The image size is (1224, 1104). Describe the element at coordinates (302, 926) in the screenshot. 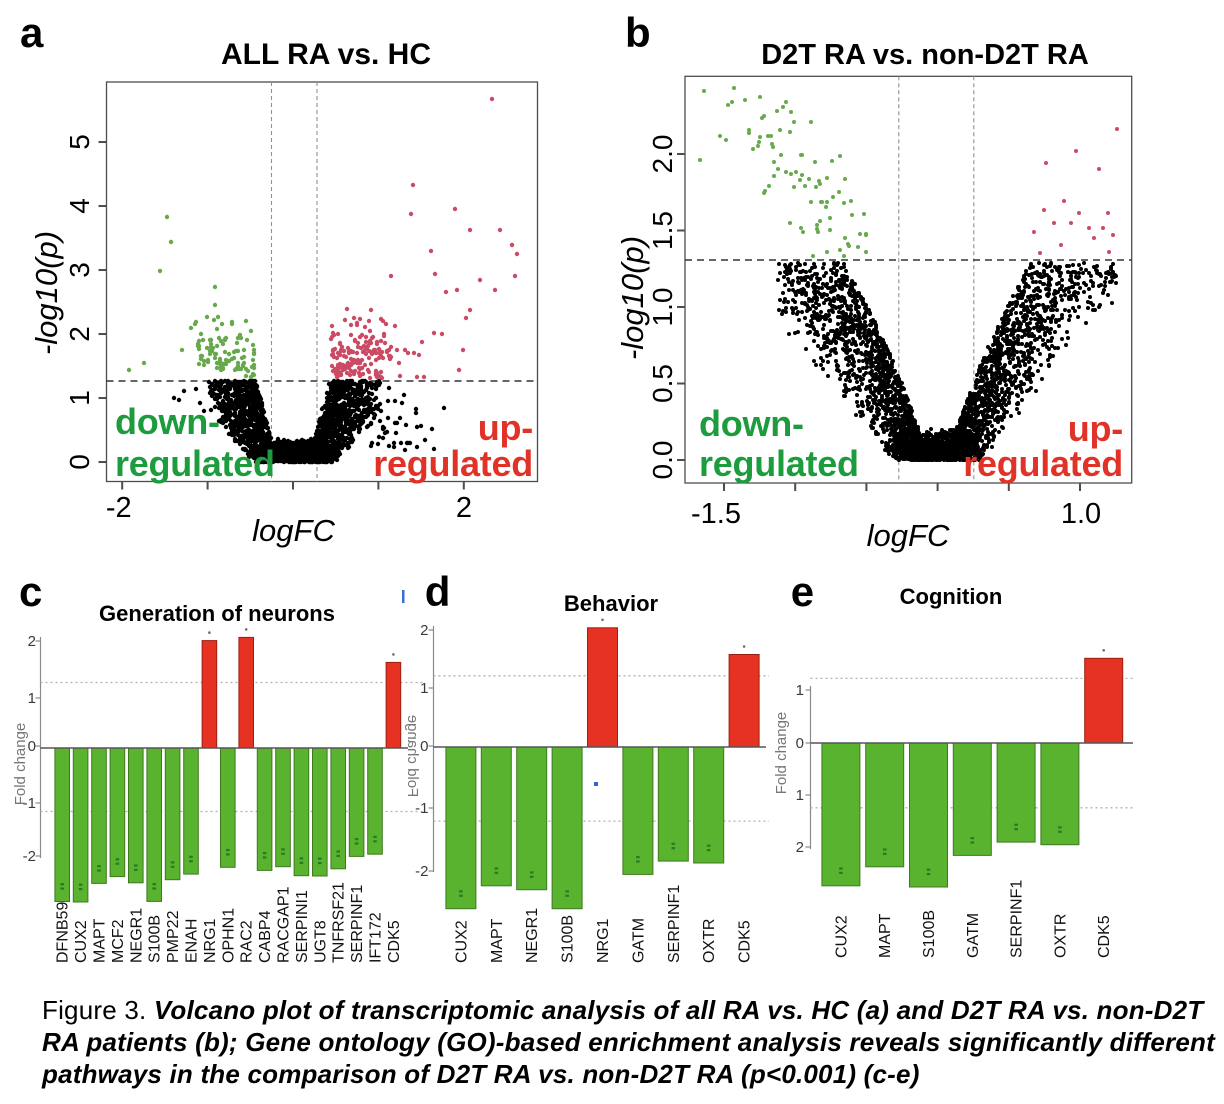

I see `svg-text: SERPINI1` at that location.